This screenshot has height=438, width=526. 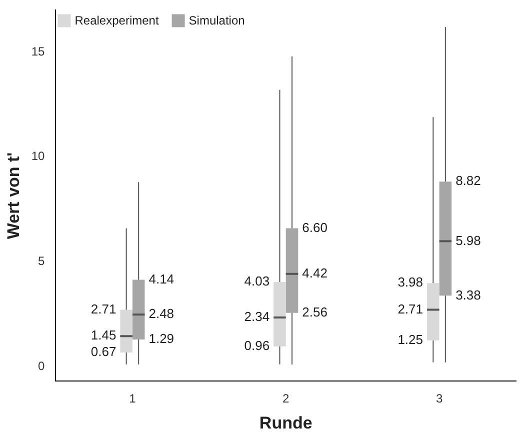 I want to click on x-tick-label: 1, so click(x=132, y=399).